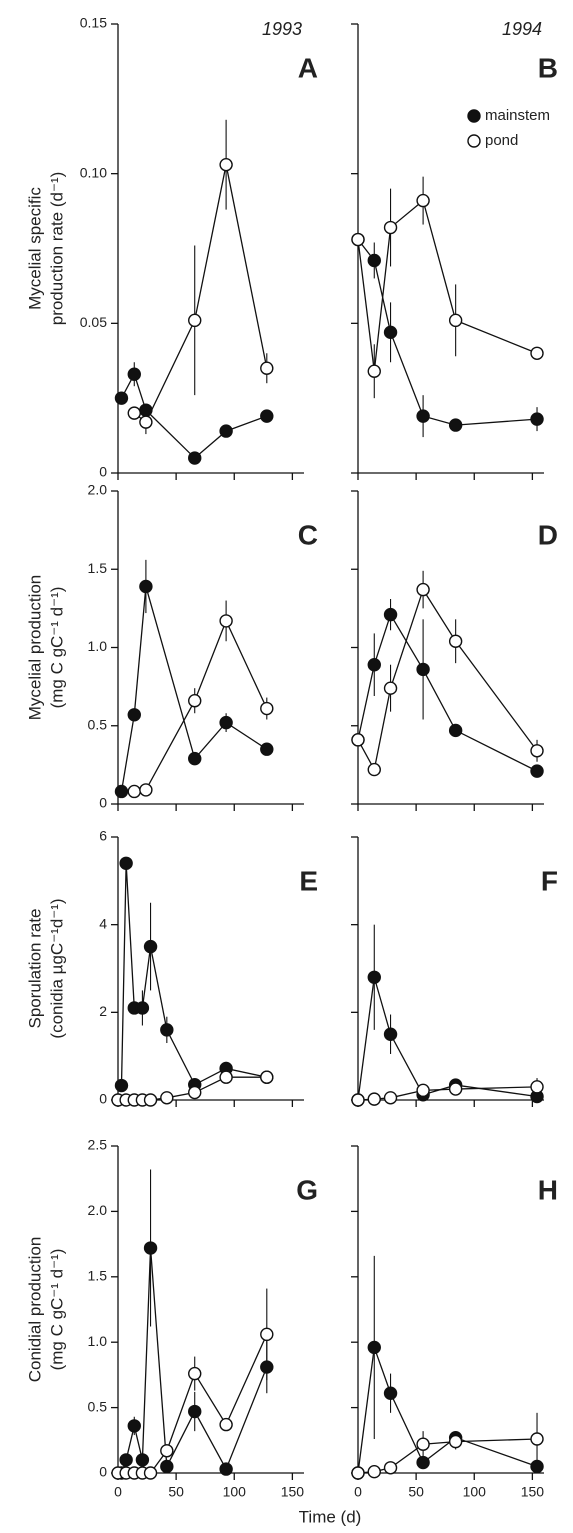 This screenshot has height=1533, width=573. What do you see at coordinates (282, 29) in the screenshot?
I see `year-label: 1993` at bounding box center [282, 29].